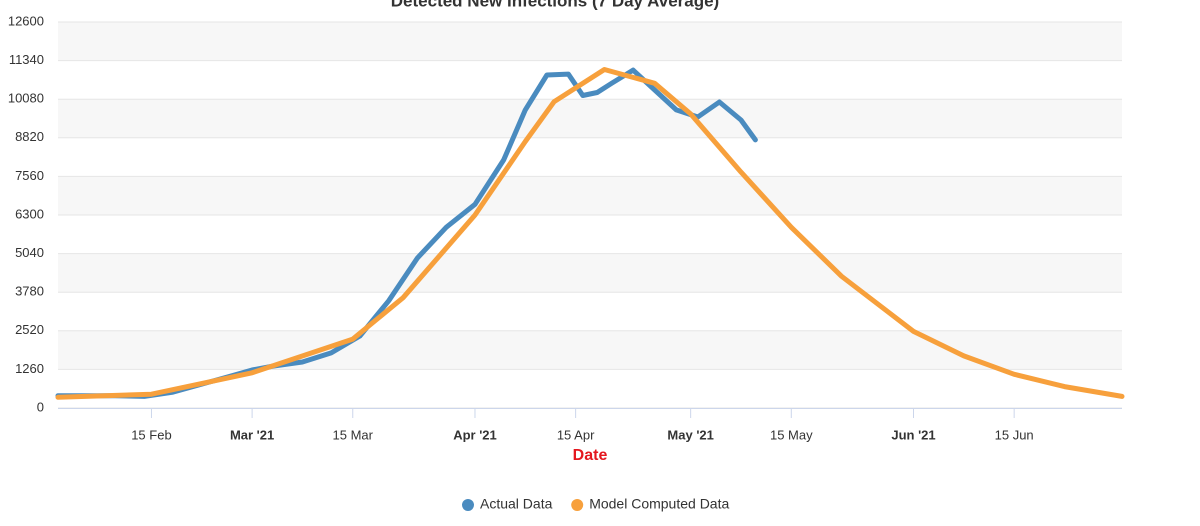  I want to click on y-tick-label: 3780, so click(29, 291).